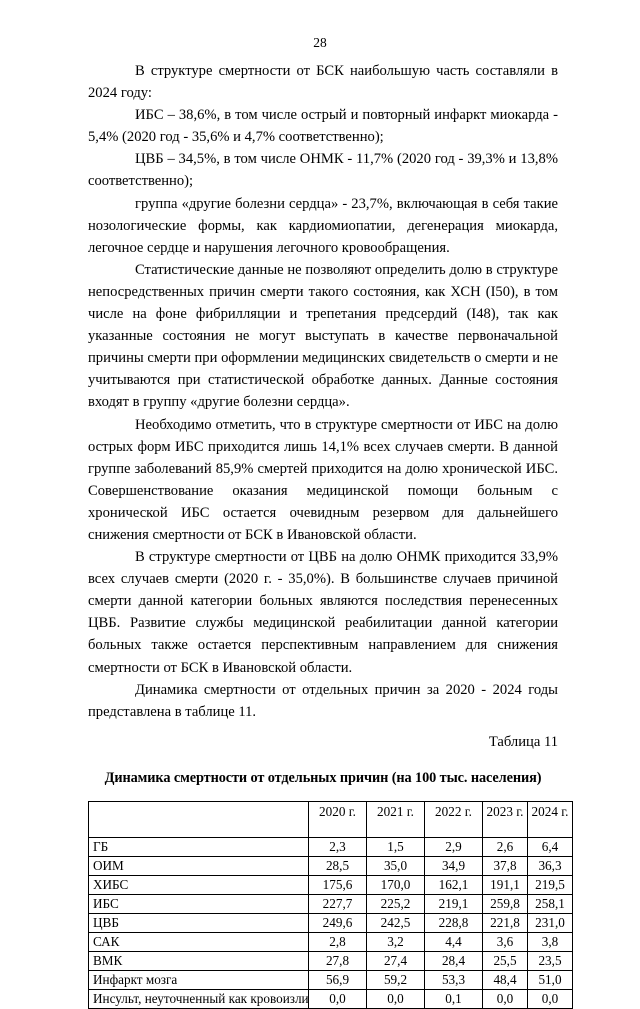 The image size is (640, 1009). Describe the element at coordinates (453, 979) in the screenshot. I see `cell-value: 53,3` at that location.